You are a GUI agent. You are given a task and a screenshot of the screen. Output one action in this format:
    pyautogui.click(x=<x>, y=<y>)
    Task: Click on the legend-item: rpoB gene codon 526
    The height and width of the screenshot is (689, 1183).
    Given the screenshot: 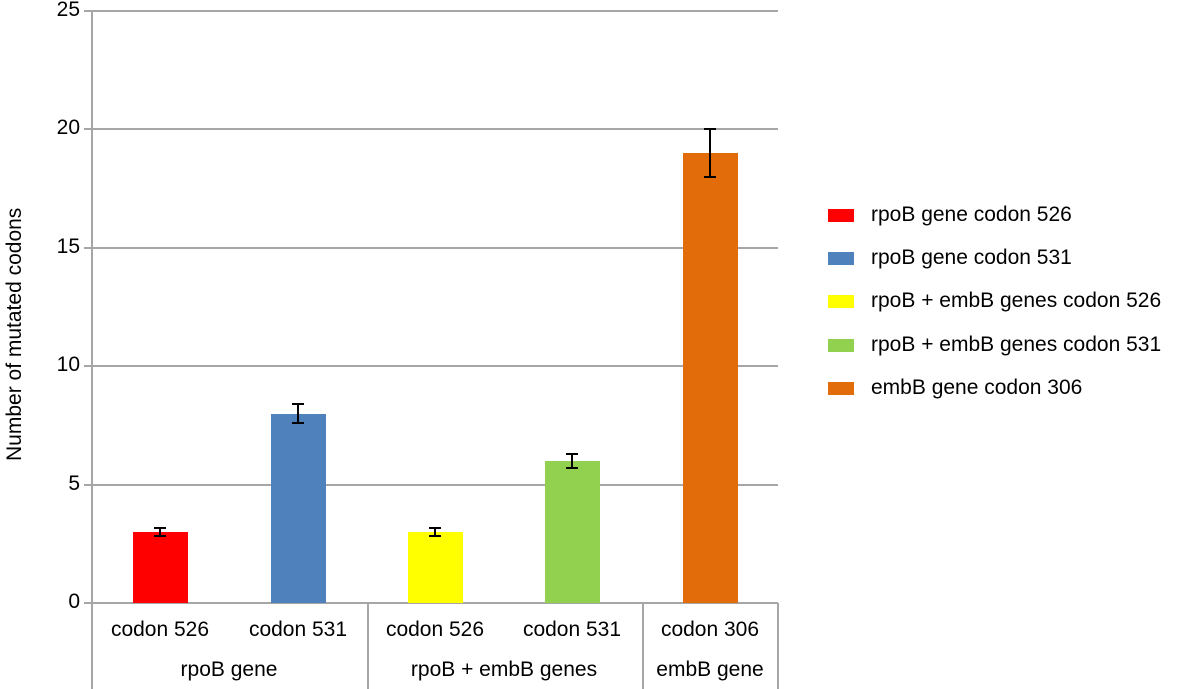 What is the action you would take?
    pyautogui.click(x=950, y=215)
    